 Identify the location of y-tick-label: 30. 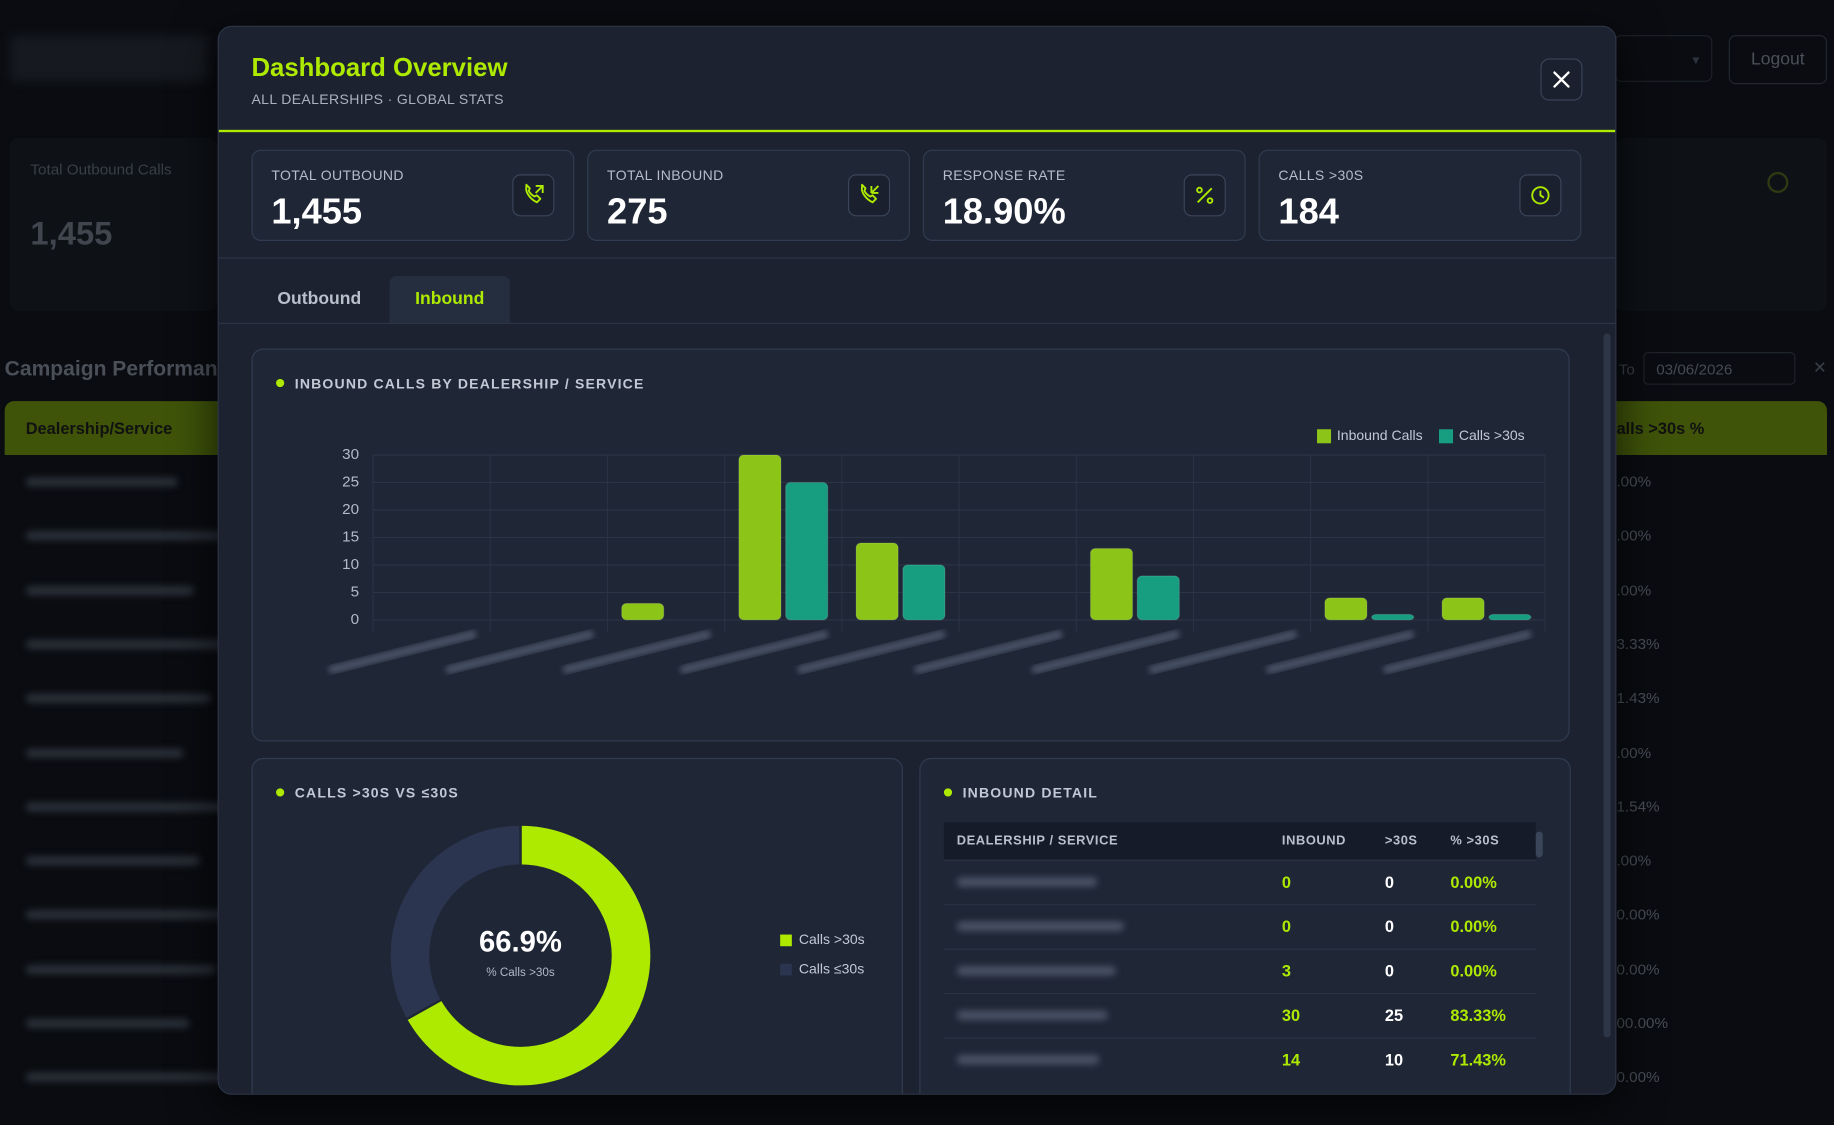
(350, 454).